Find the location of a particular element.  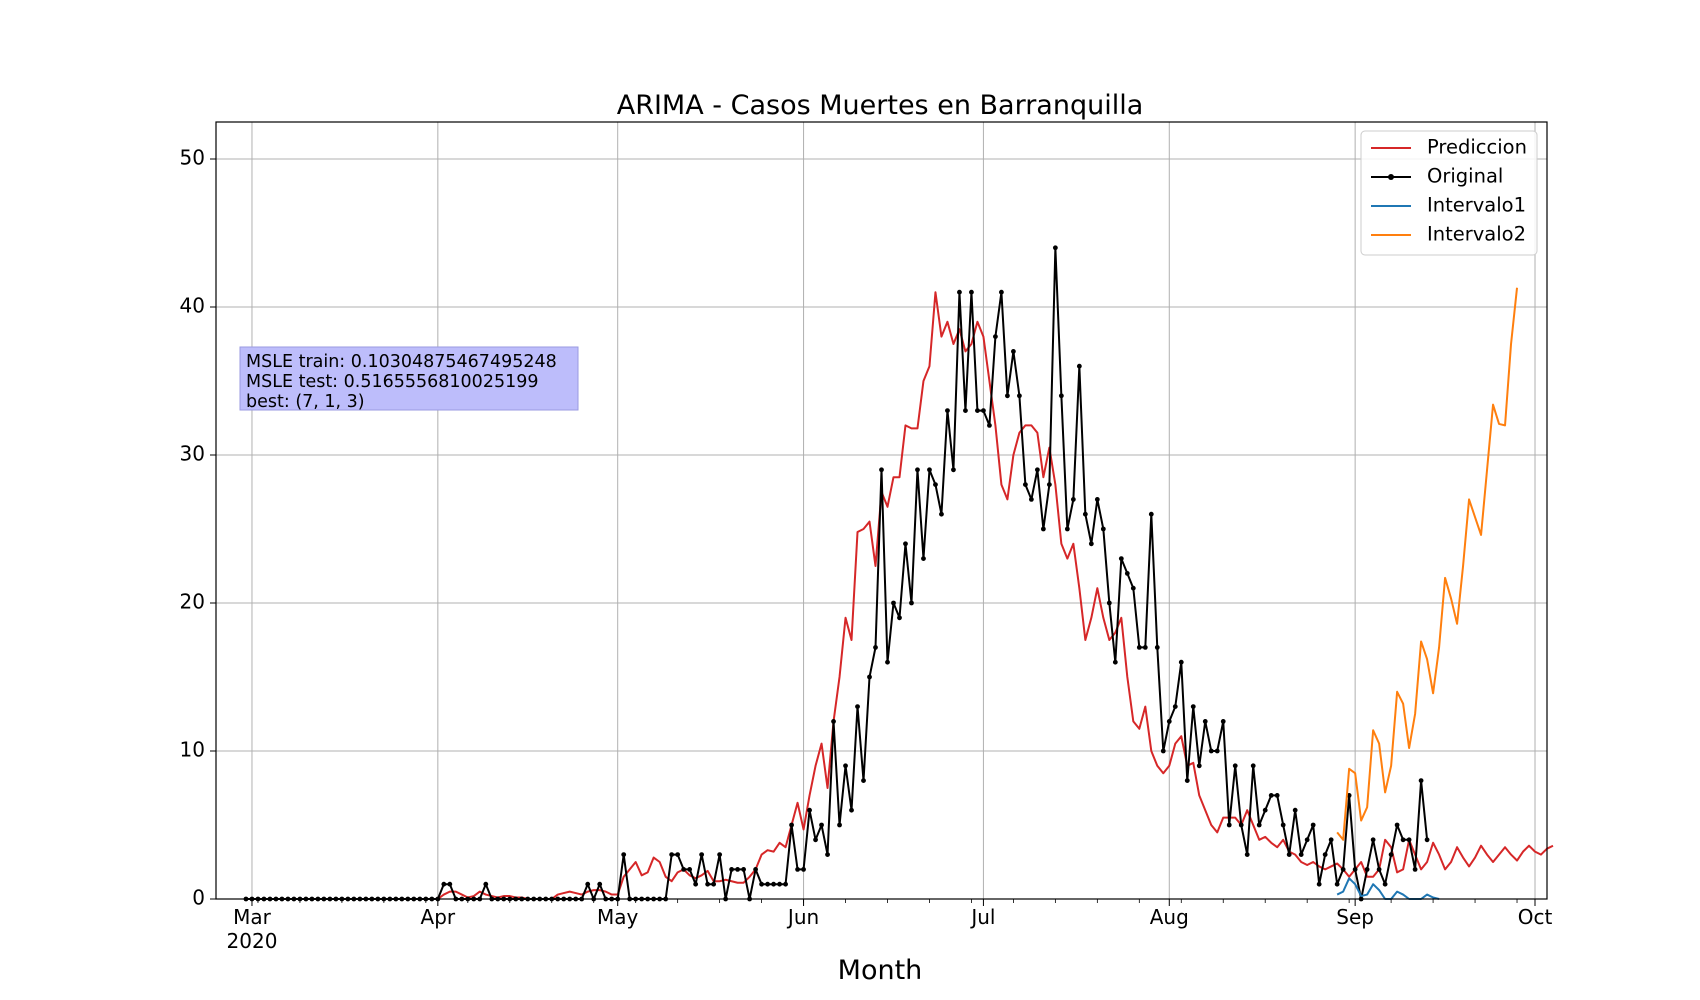

x-tick-label: Sep is located at coordinates (1355, 917).